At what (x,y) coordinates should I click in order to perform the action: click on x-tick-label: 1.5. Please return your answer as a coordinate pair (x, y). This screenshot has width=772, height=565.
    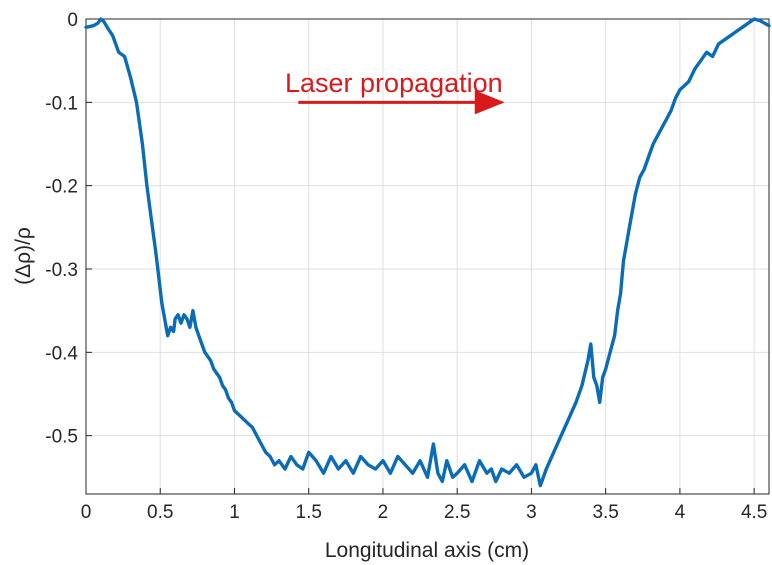
    Looking at the image, I should click on (309, 512).